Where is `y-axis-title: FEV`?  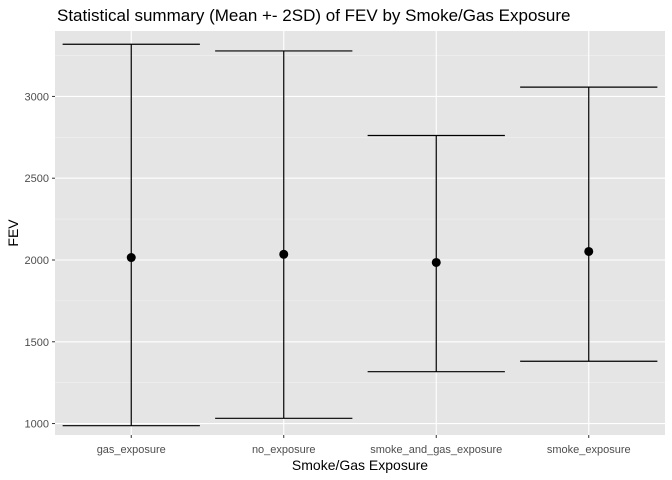
y-axis-title: FEV is located at coordinates (13, 233).